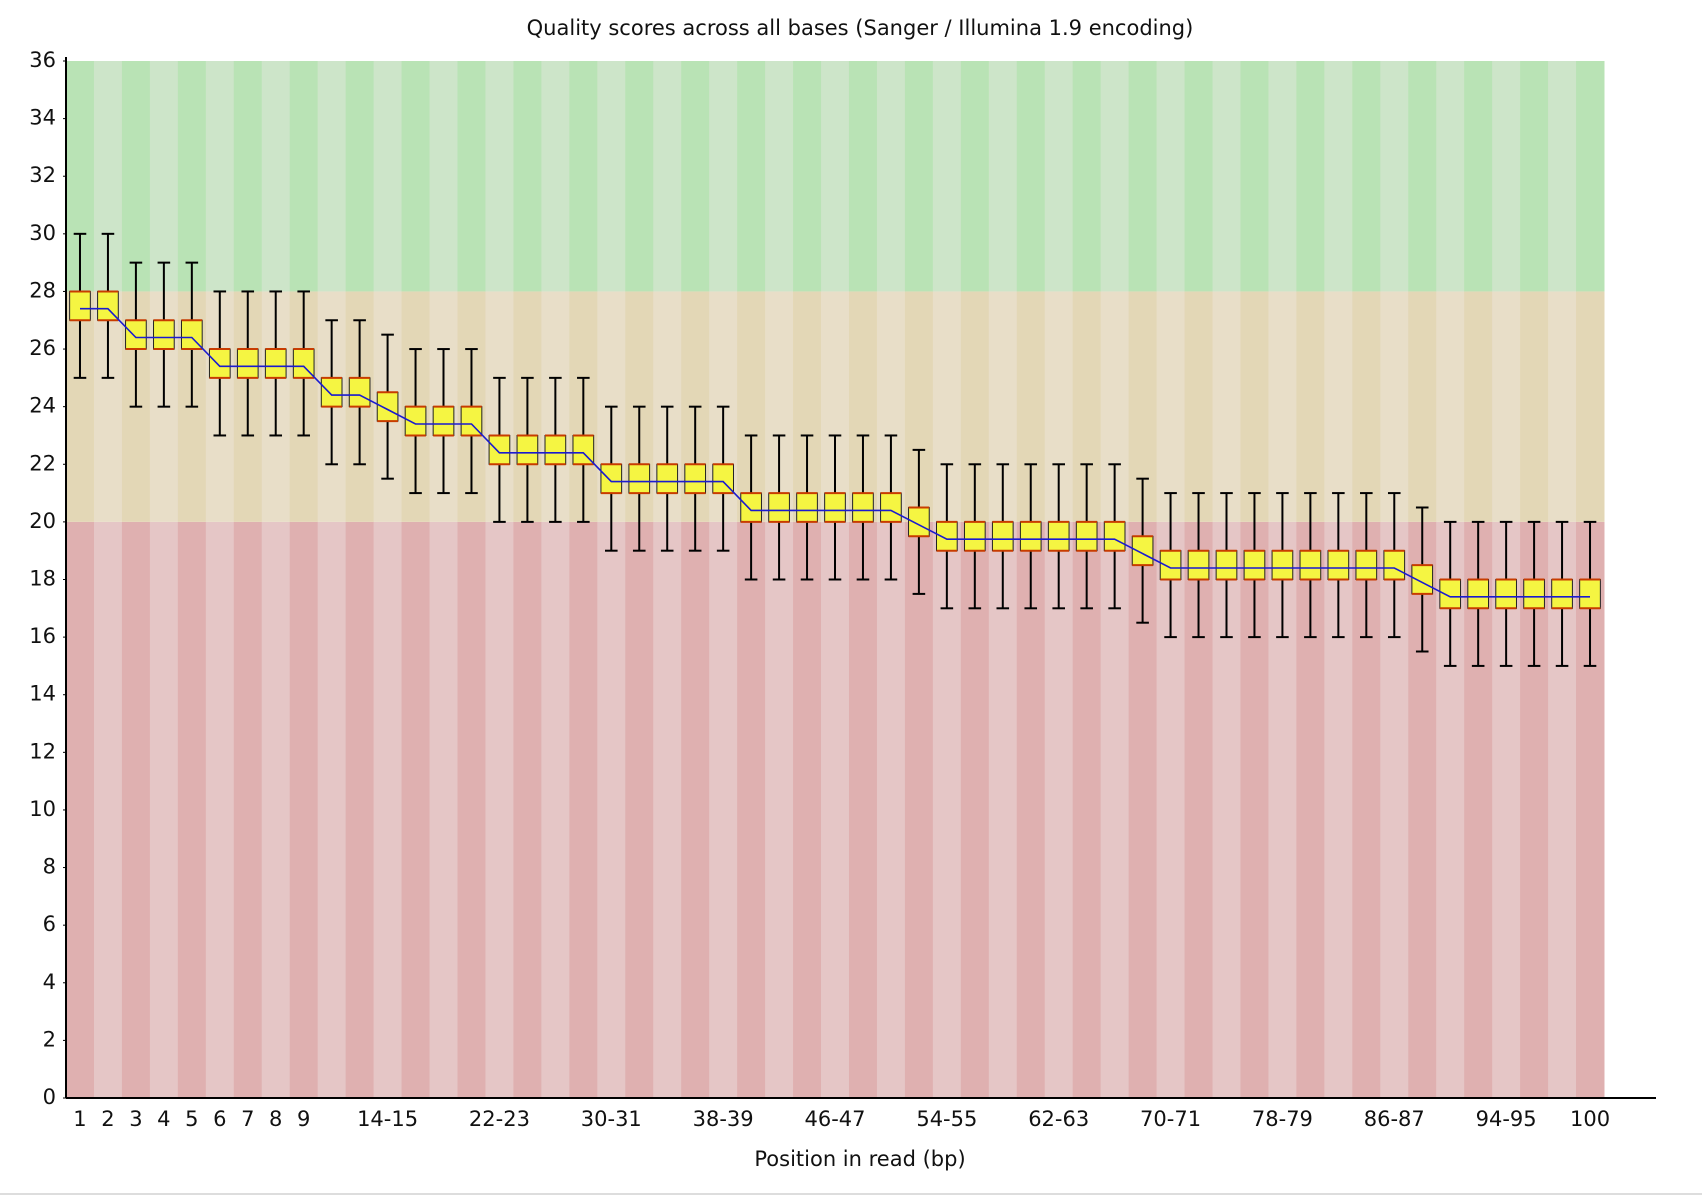 This screenshot has height=1196, width=1702. I want to click on y-tick-label: 6, so click(49, 924).